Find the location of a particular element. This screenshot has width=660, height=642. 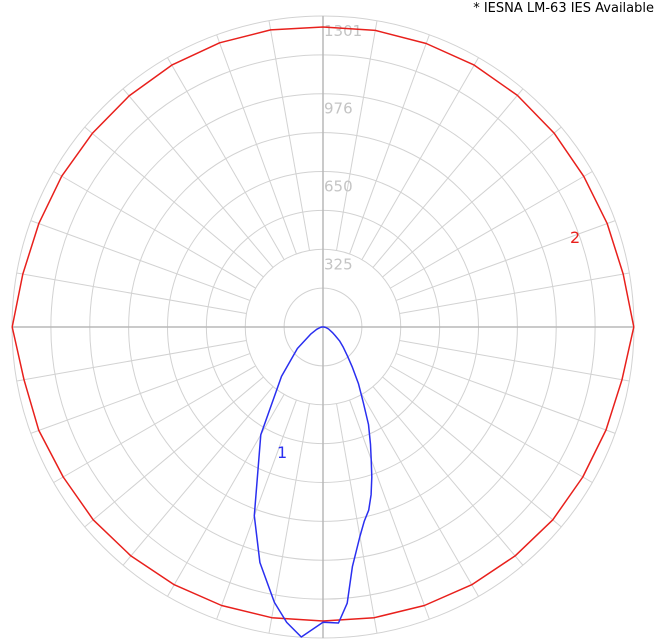

series-label-2: 2 is located at coordinates (575, 237).